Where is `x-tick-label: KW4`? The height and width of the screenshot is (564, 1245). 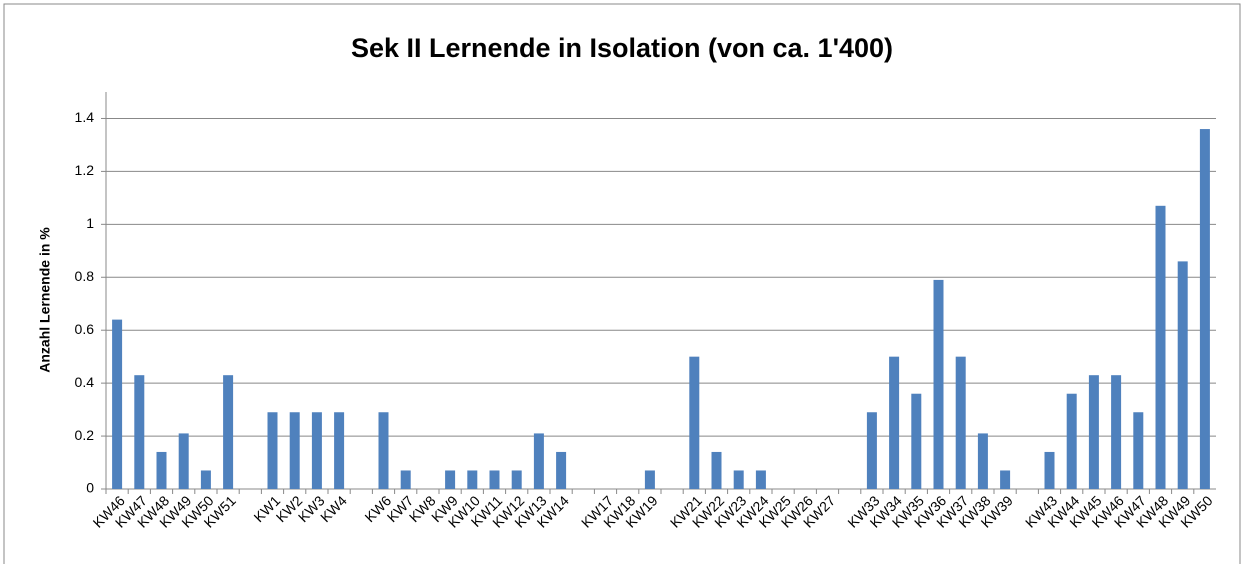
x-tick-label: KW4 is located at coordinates (333, 508).